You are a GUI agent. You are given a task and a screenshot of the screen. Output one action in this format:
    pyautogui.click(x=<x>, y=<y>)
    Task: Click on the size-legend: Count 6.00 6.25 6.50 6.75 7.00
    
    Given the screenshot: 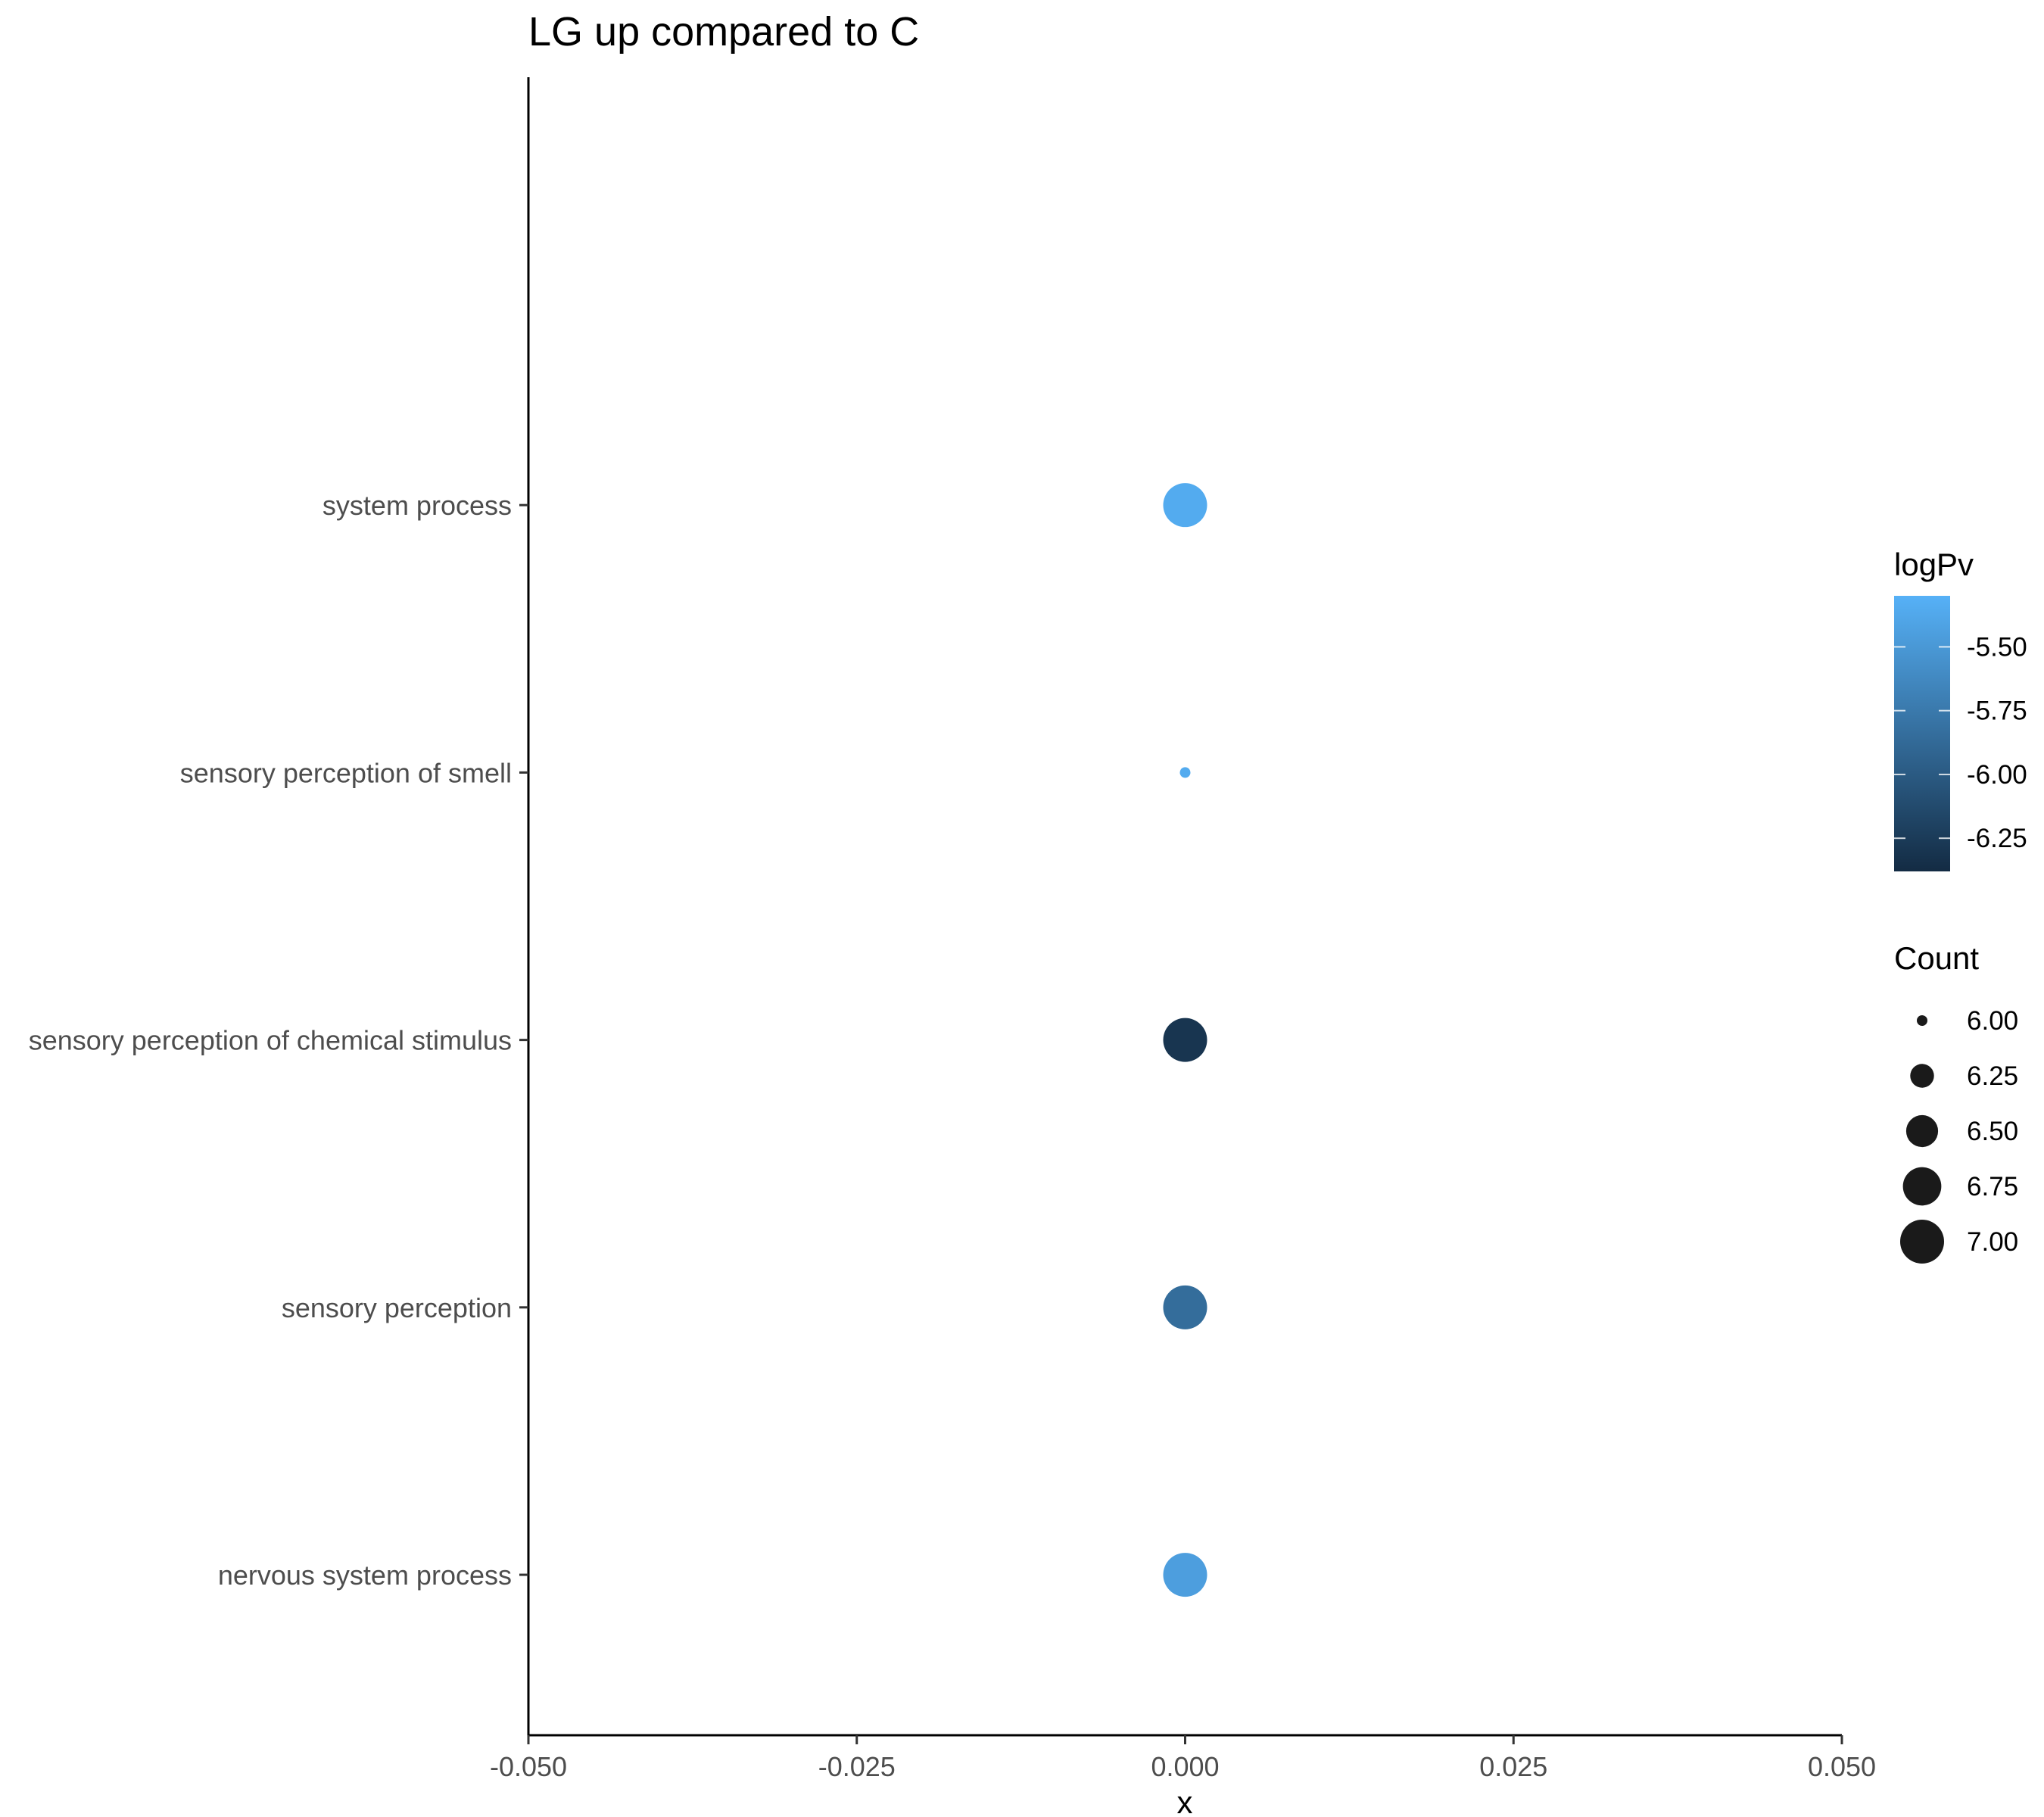 What is the action you would take?
    pyautogui.click(x=1956, y=1102)
    